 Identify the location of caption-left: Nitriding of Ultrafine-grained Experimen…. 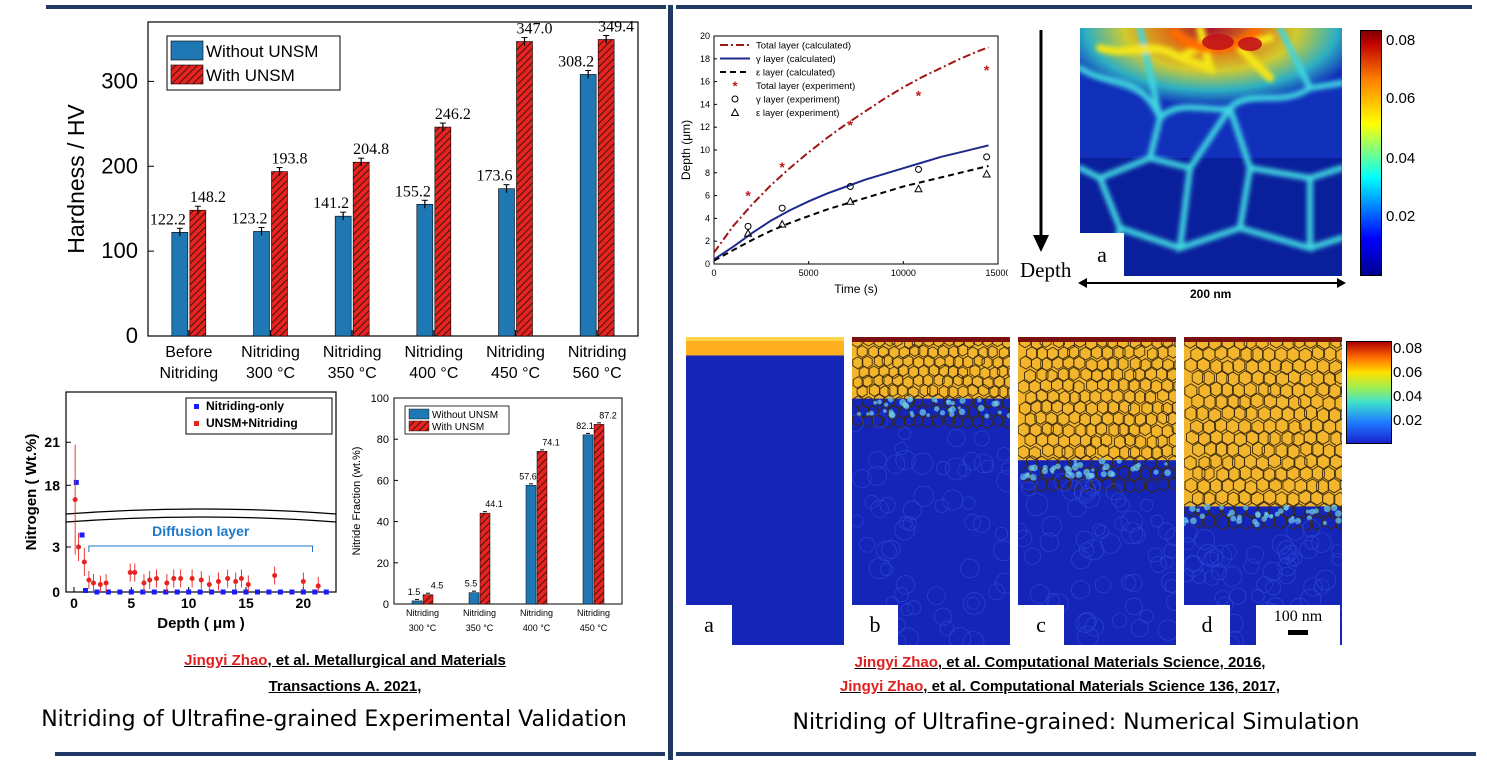
(334, 719).